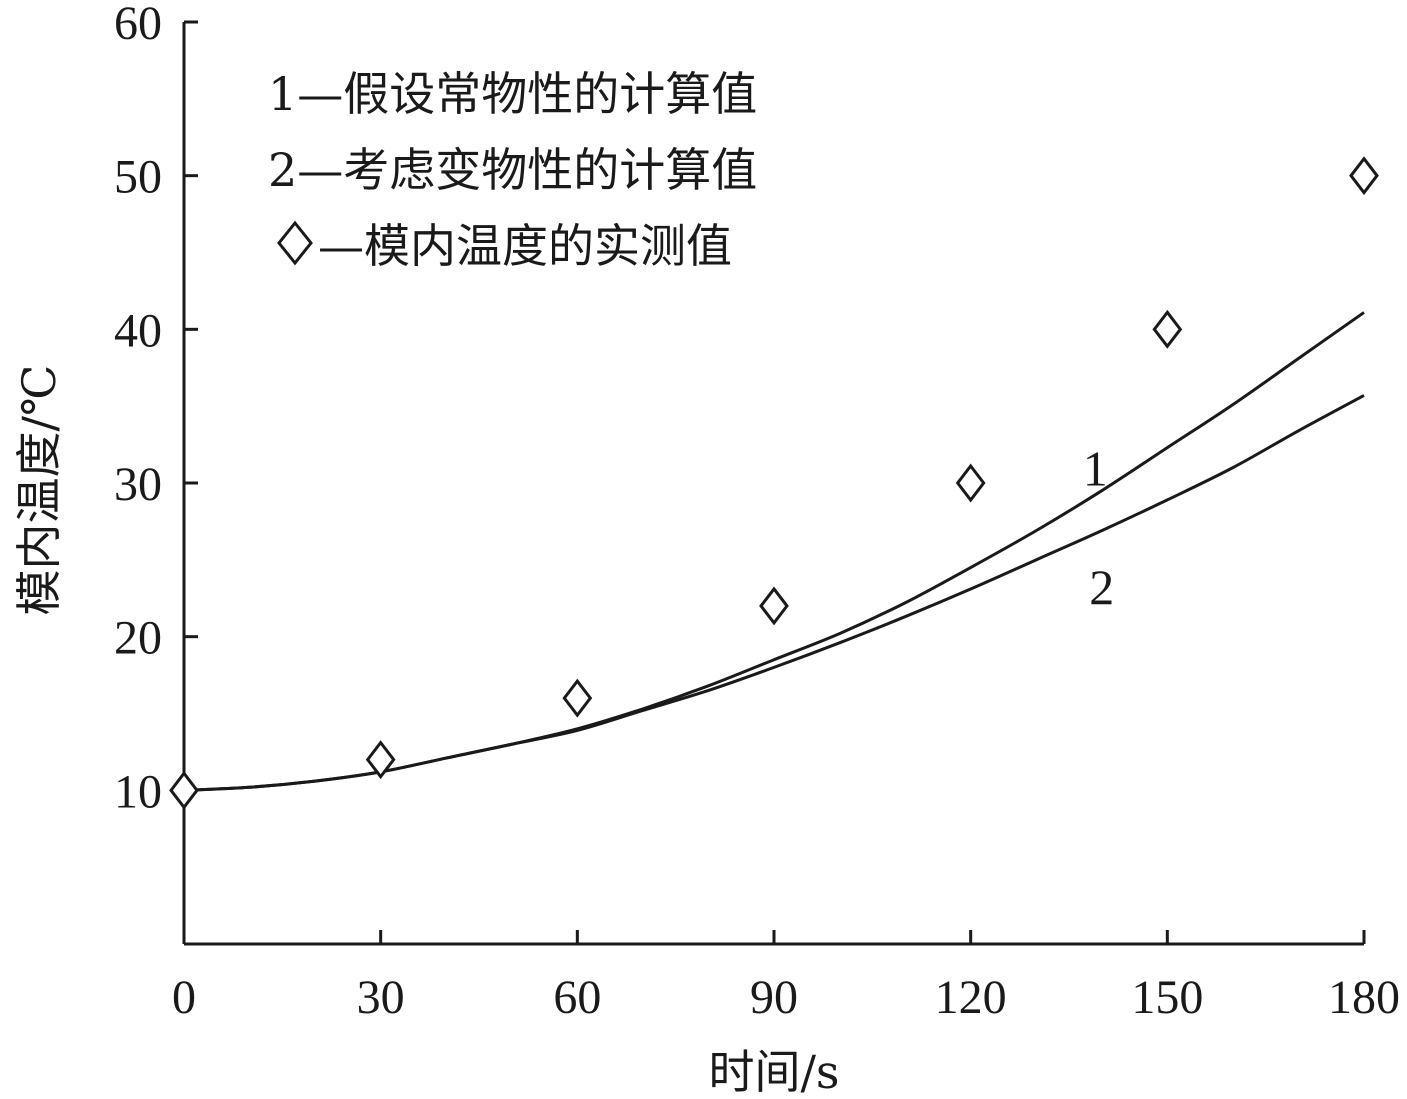 Image resolution: width=1407 pixels, height=1099 pixels. I want to click on x-tick-label: 30, so click(381, 997).